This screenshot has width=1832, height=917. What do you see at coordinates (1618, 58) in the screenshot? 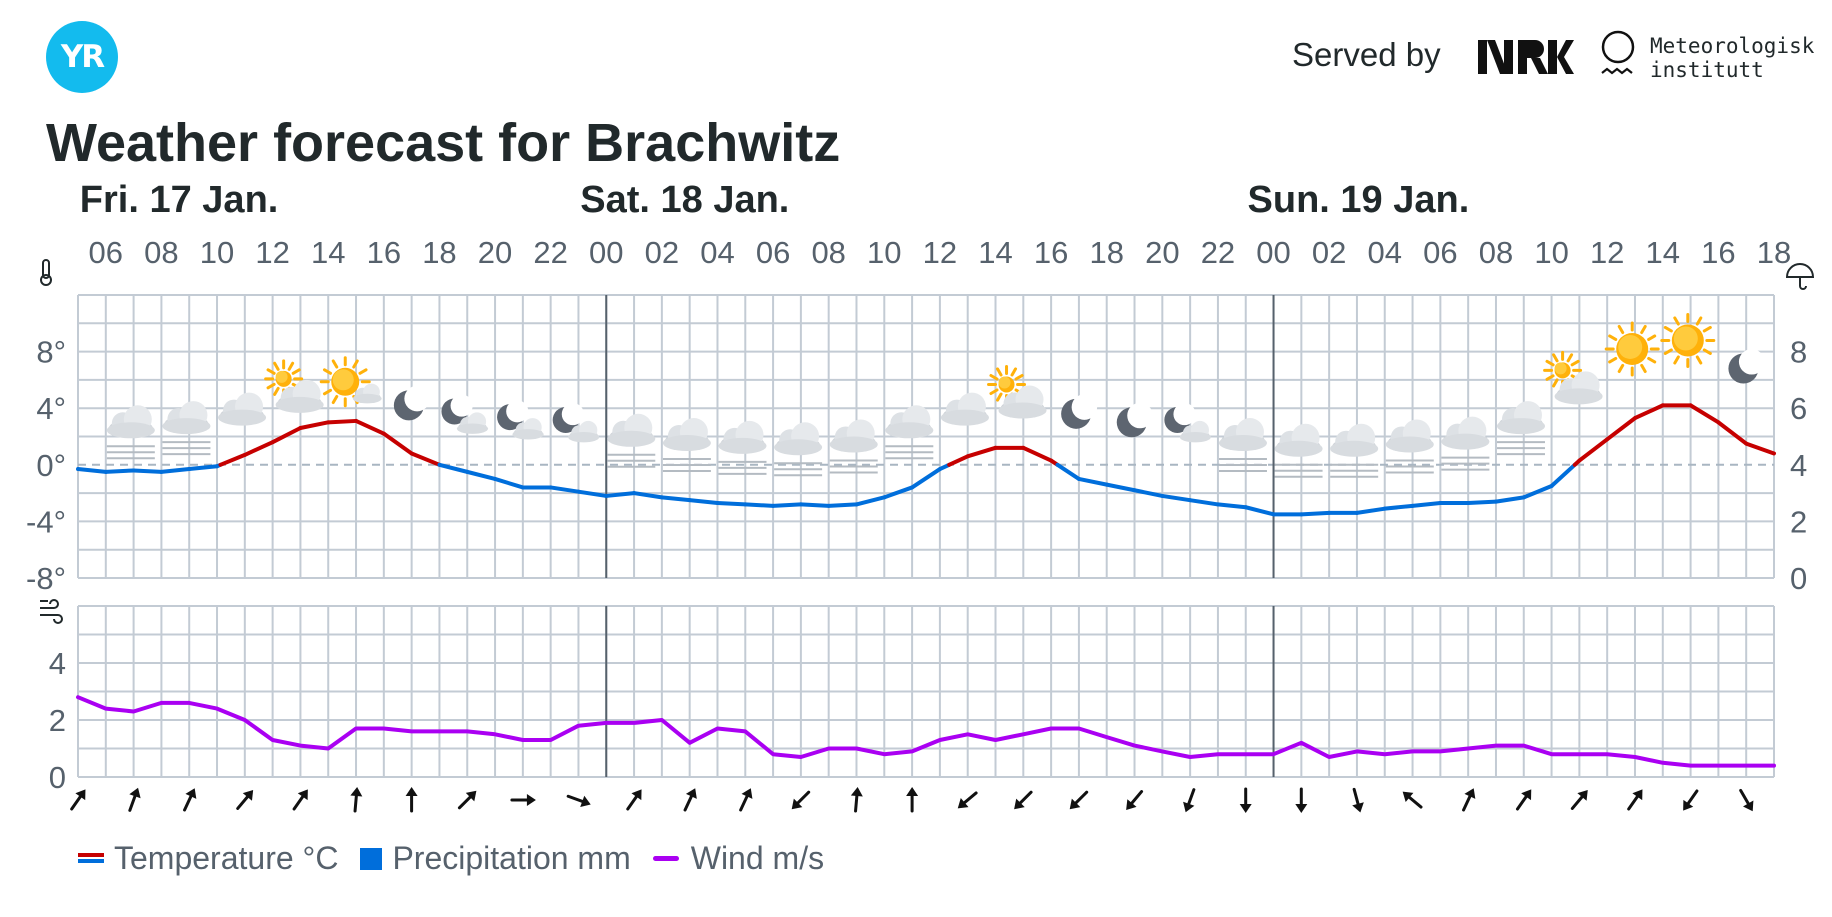
I see `met-institute-logo` at bounding box center [1618, 58].